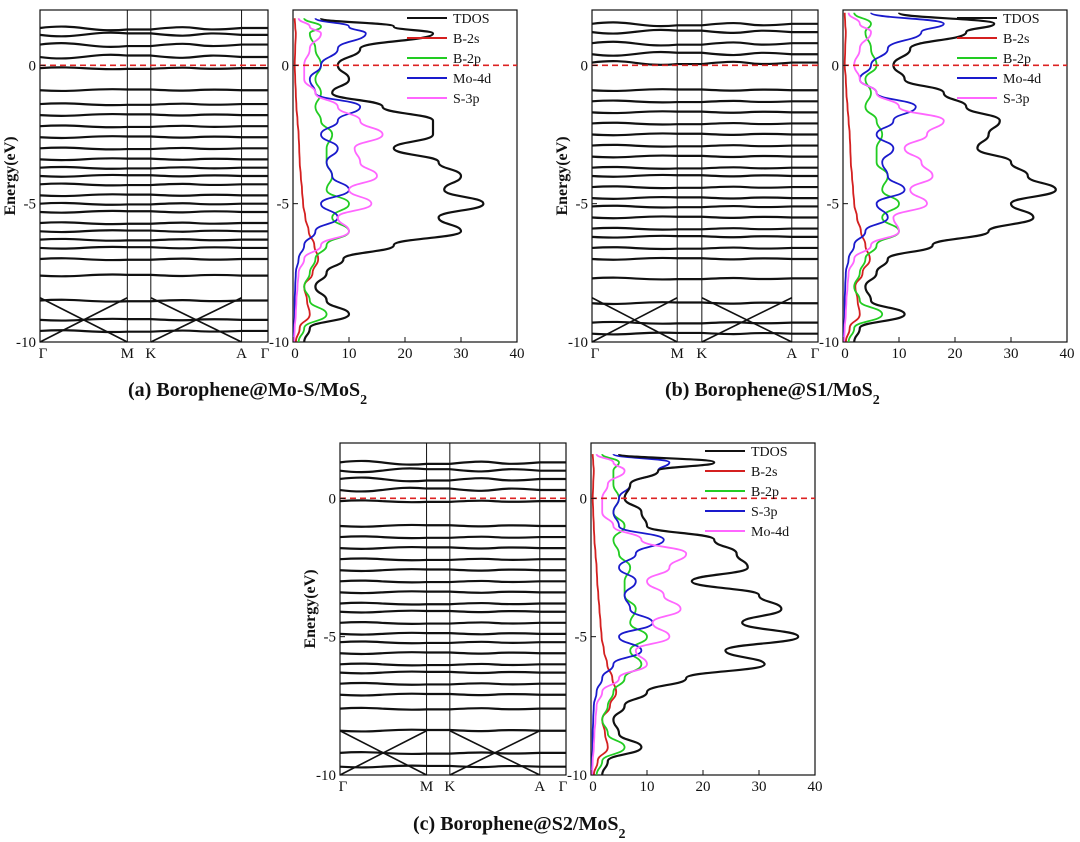  I want to click on k-point-label: A, so click(241, 354).